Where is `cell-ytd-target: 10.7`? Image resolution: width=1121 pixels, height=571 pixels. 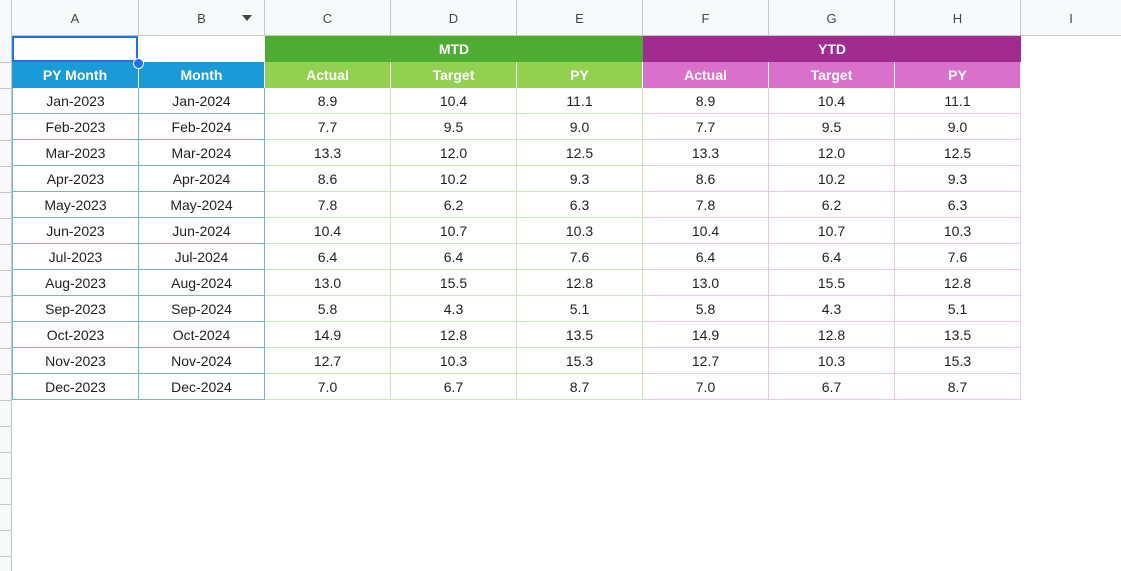
cell-ytd-target: 10.7 is located at coordinates (832, 231).